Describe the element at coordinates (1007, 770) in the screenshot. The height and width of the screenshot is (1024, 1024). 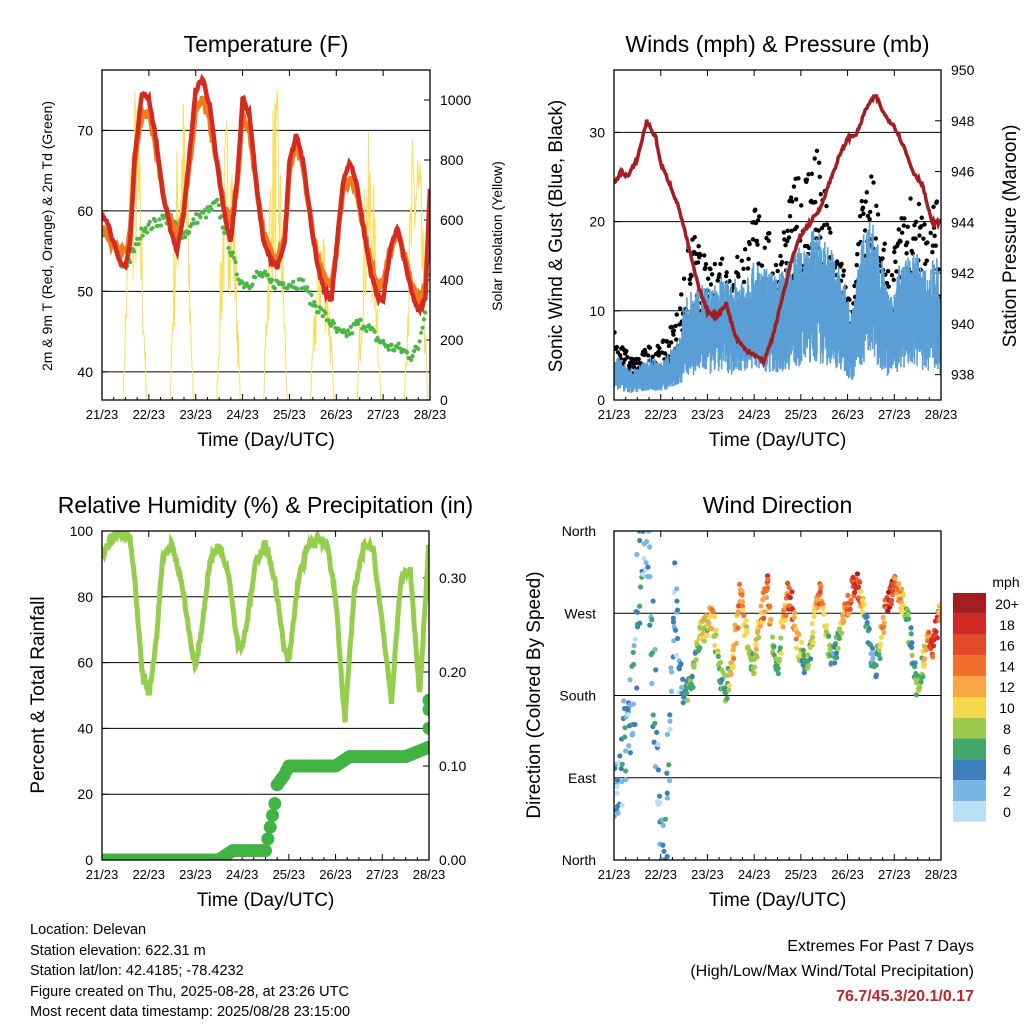
I see `legend-label: 4` at that location.